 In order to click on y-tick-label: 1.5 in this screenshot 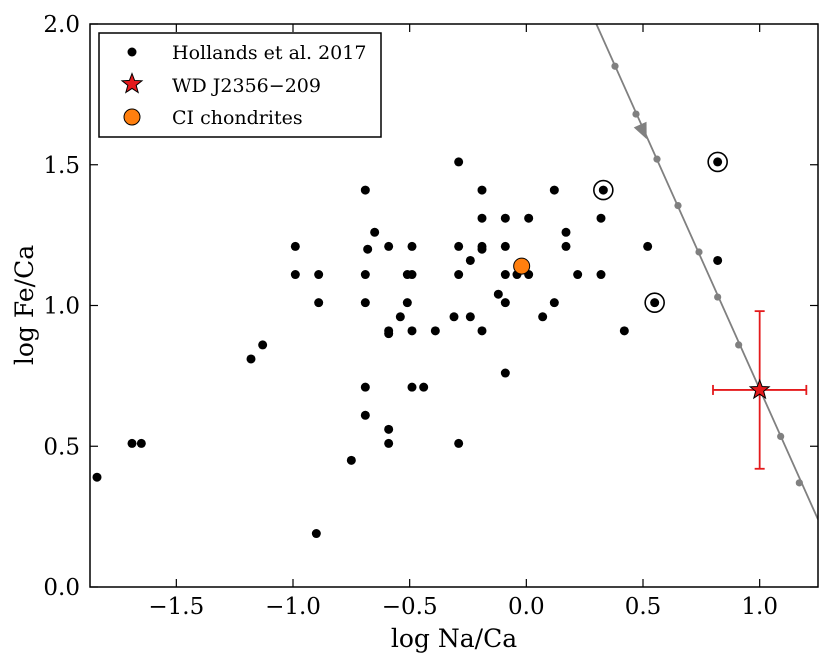, I will do `click(61, 166)`.